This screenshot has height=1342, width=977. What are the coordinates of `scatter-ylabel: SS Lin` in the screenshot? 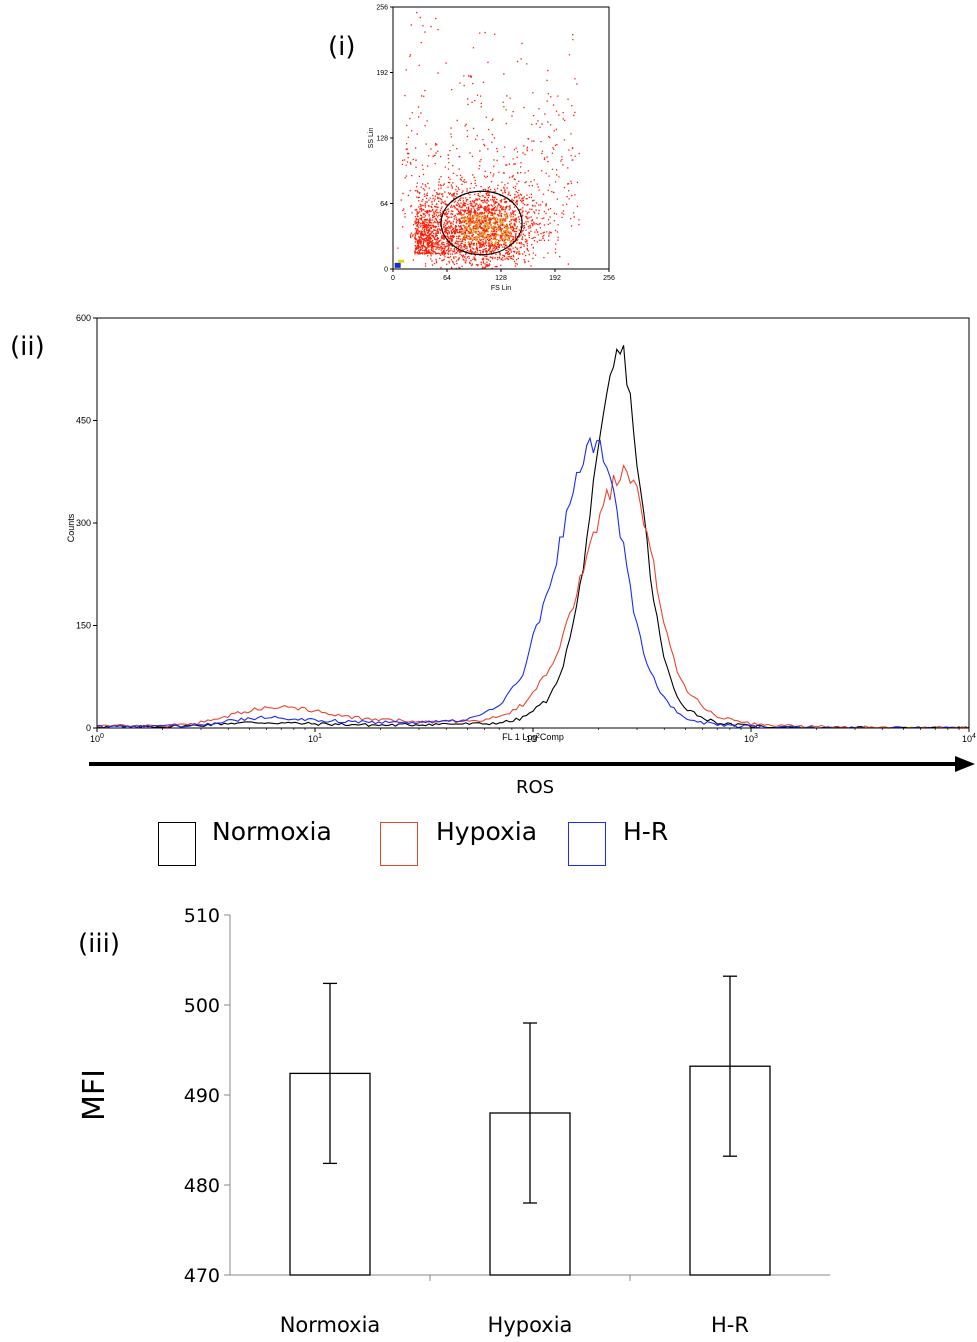 It's located at (371, 138).